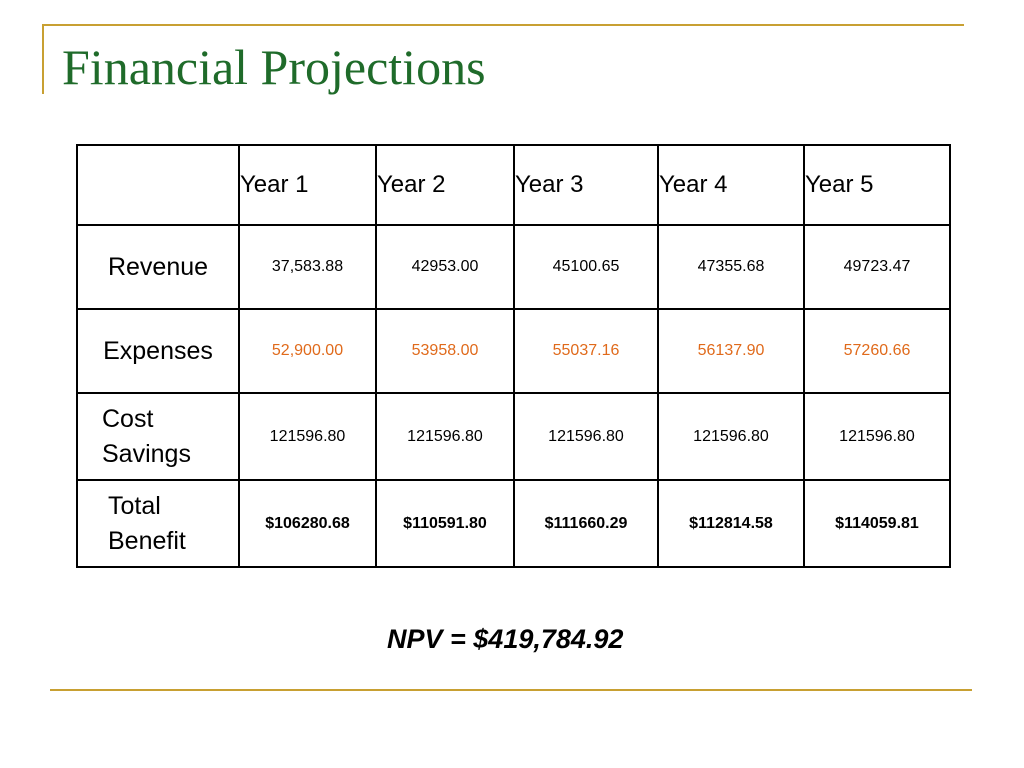 The width and height of the screenshot is (1024, 768). I want to click on cost-savings-year-2: 121596.80, so click(445, 436).